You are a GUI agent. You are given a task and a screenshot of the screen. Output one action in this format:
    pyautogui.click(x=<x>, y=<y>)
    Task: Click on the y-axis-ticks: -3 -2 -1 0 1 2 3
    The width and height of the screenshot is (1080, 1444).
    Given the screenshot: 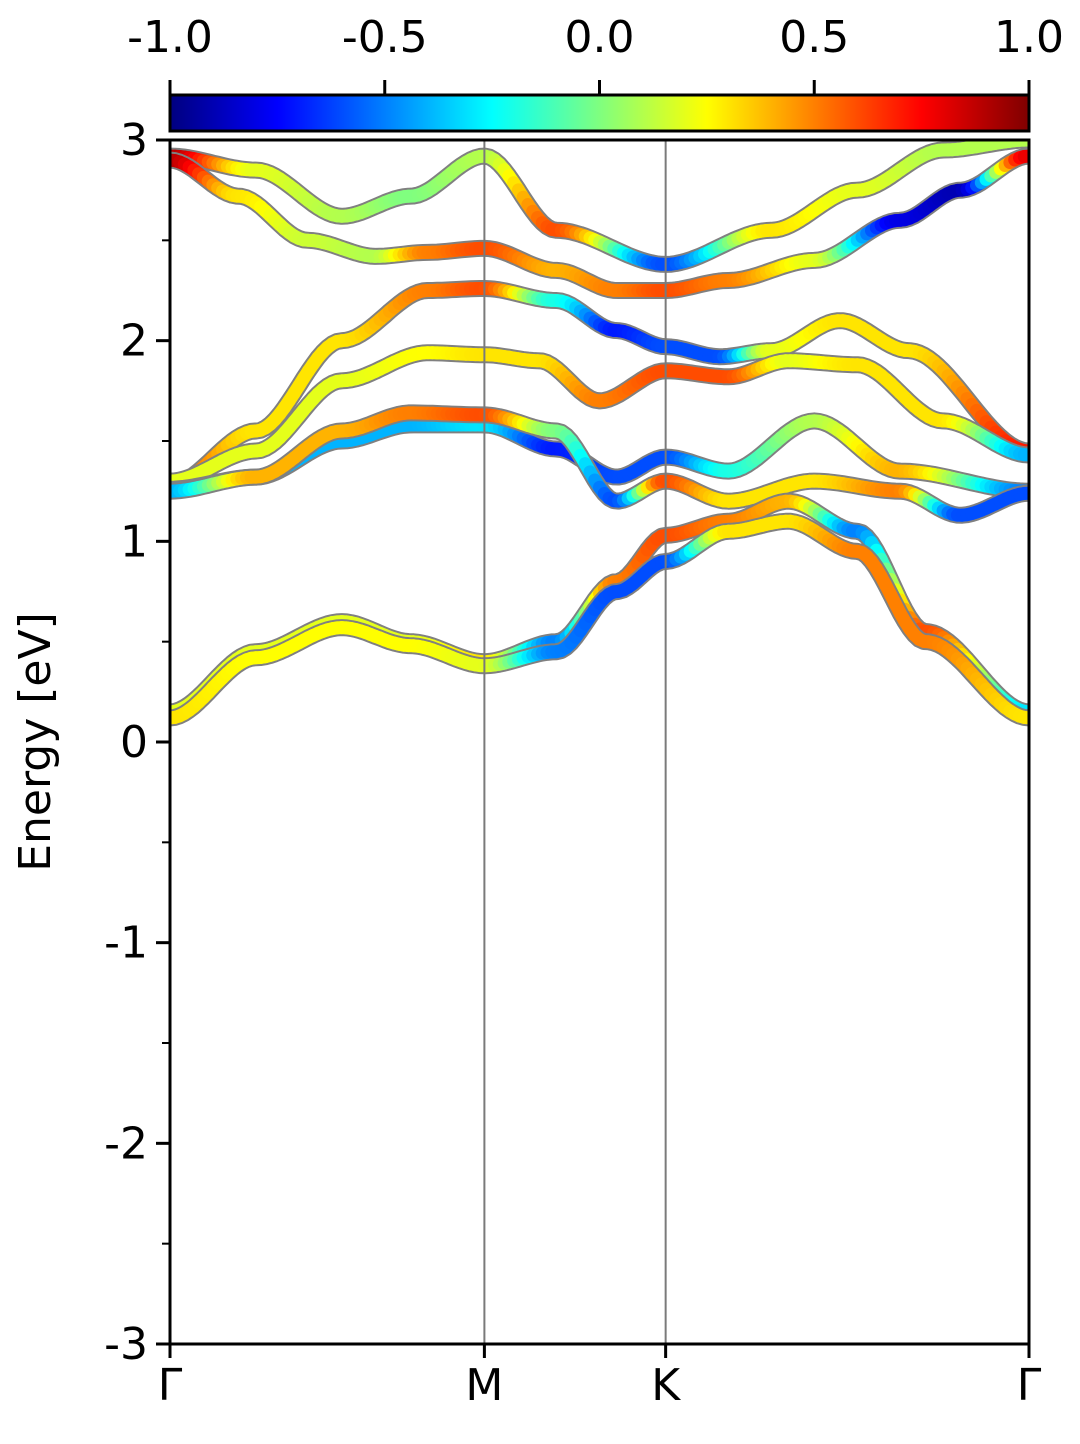 What is the action you would take?
    pyautogui.click(x=137, y=742)
    